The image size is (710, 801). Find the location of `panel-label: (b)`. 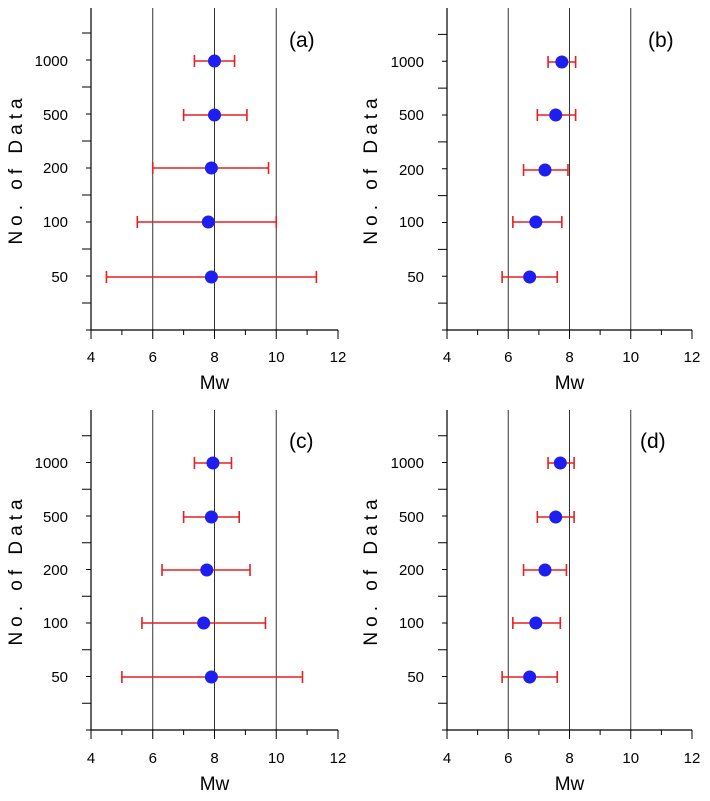

panel-label: (b) is located at coordinates (661, 40).